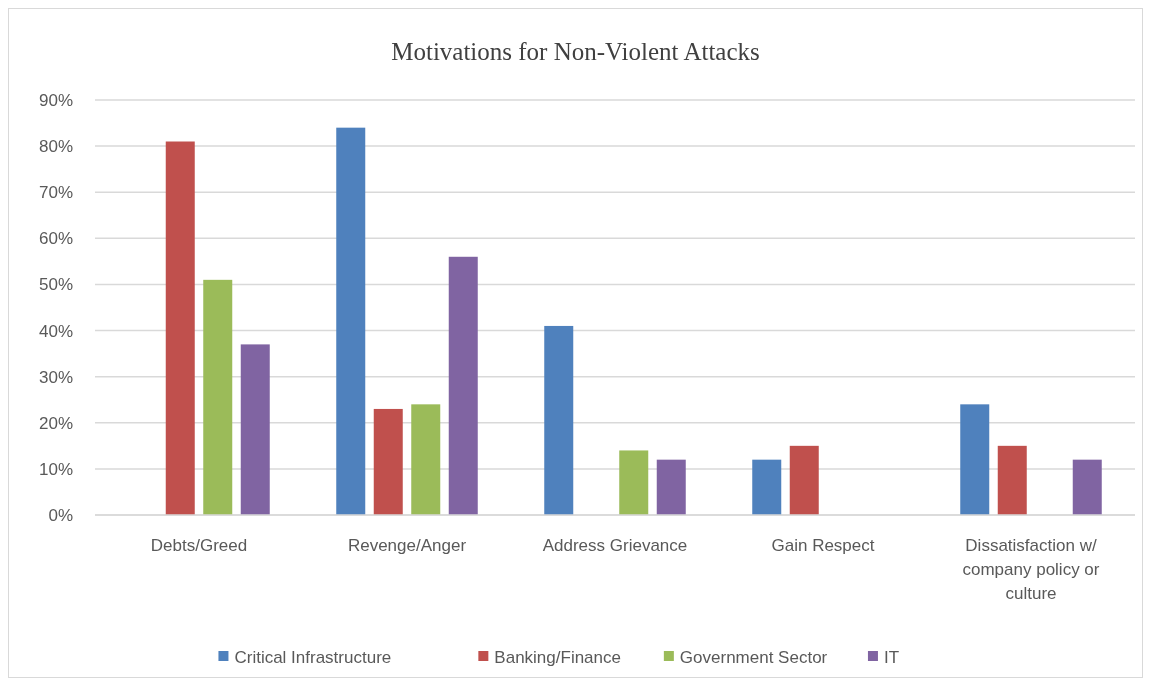 Image resolution: width=1151 pixels, height=686 pixels. Describe the element at coordinates (891, 657) in the screenshot. I see `legend-label: IT` at that location.